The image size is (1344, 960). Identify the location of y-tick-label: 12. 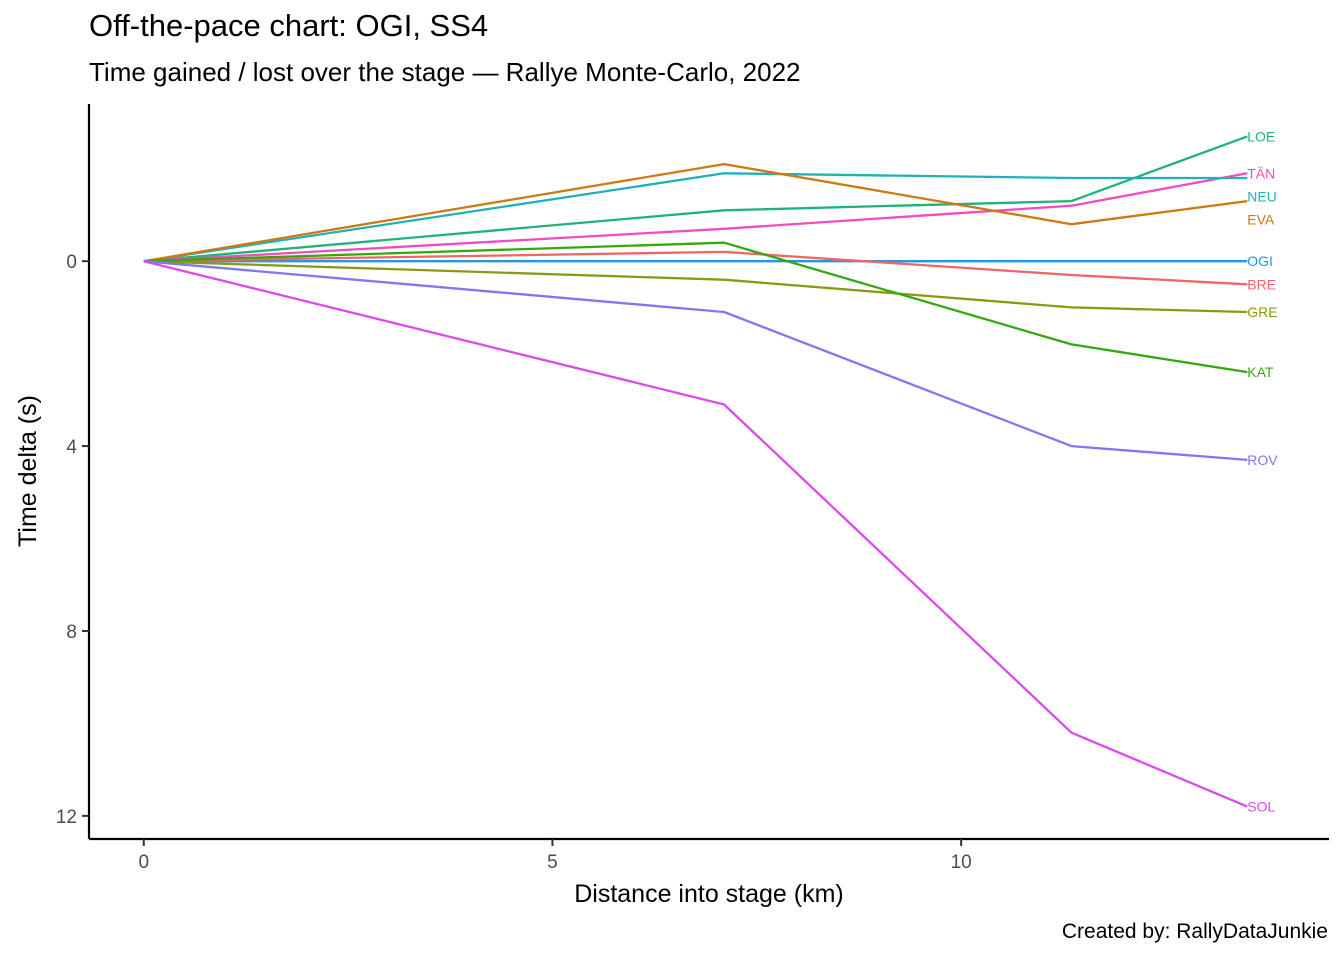
(66, 817).